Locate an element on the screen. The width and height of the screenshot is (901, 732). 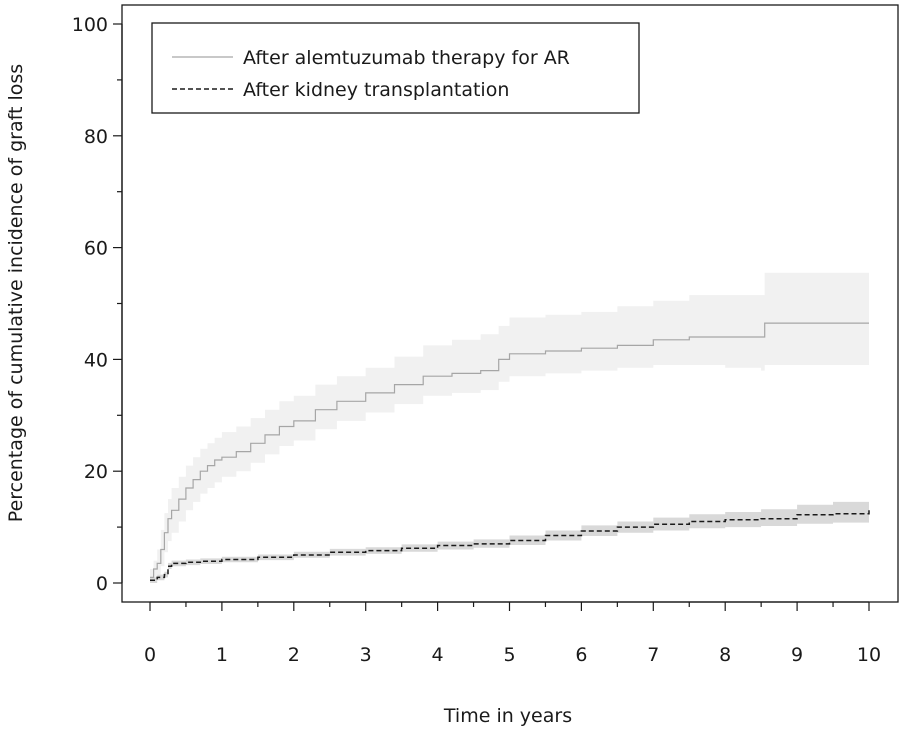
x-tick-label: 7 is located at coordinates (653, 655).